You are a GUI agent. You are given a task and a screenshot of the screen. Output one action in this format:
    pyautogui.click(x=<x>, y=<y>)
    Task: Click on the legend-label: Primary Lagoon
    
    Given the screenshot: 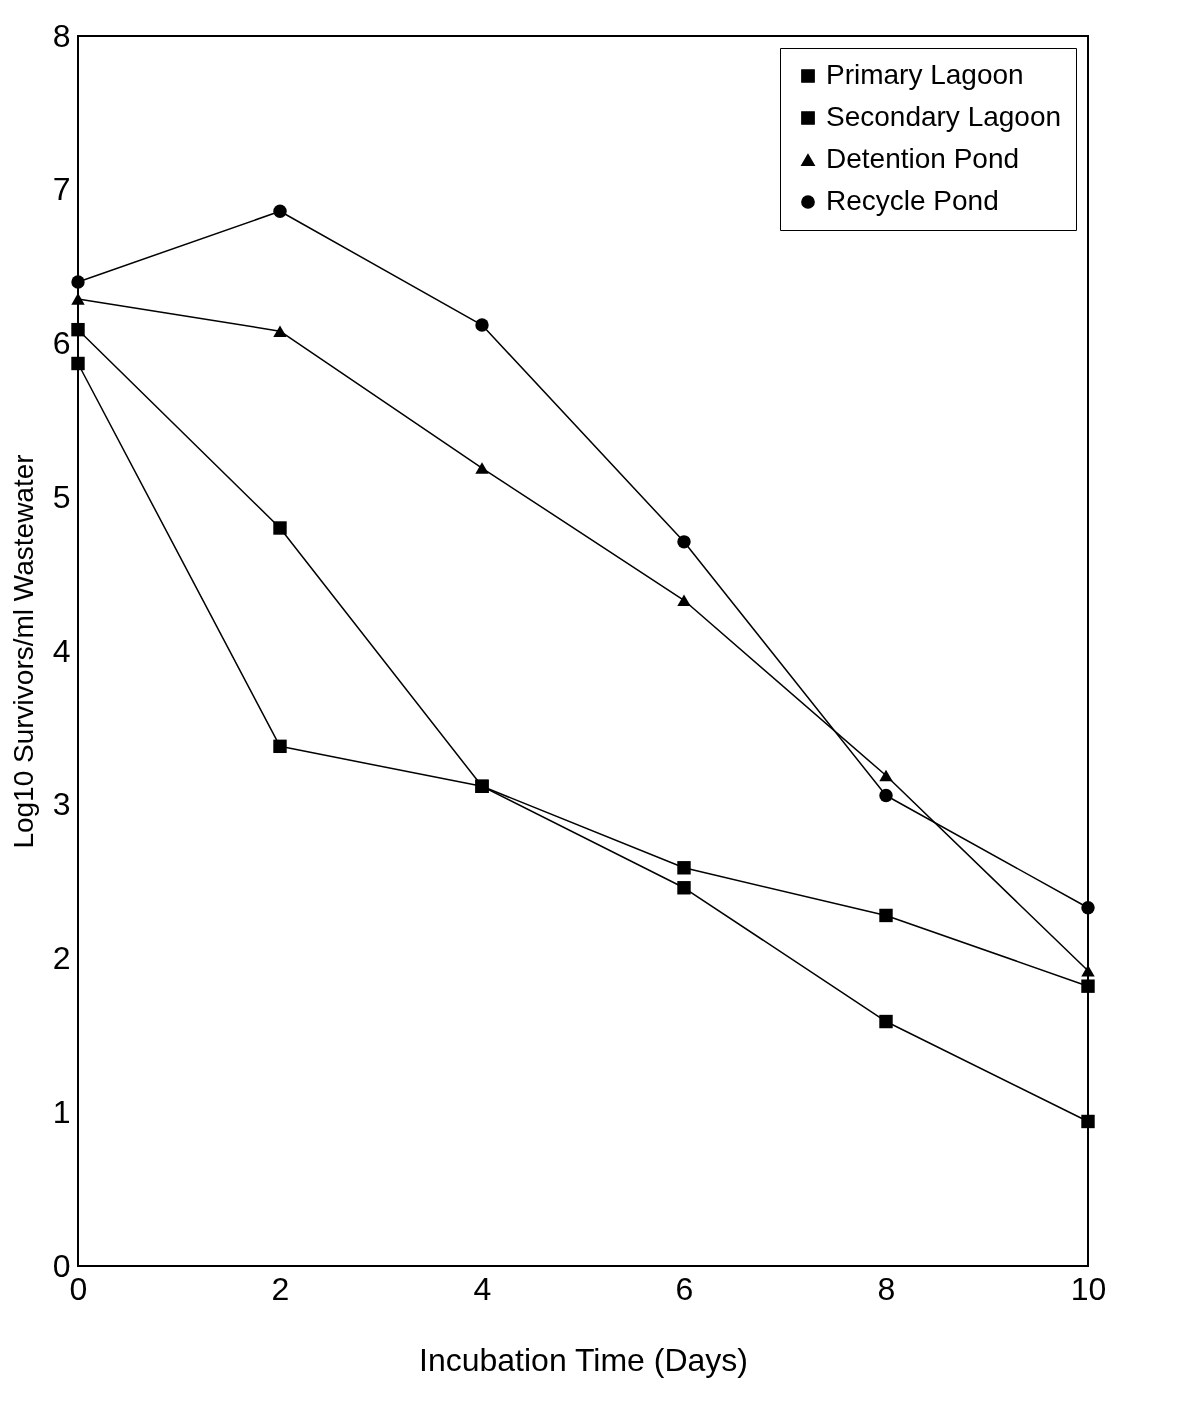 What is the action you would take?
    pyautogui.click(x=925, y=74)
    